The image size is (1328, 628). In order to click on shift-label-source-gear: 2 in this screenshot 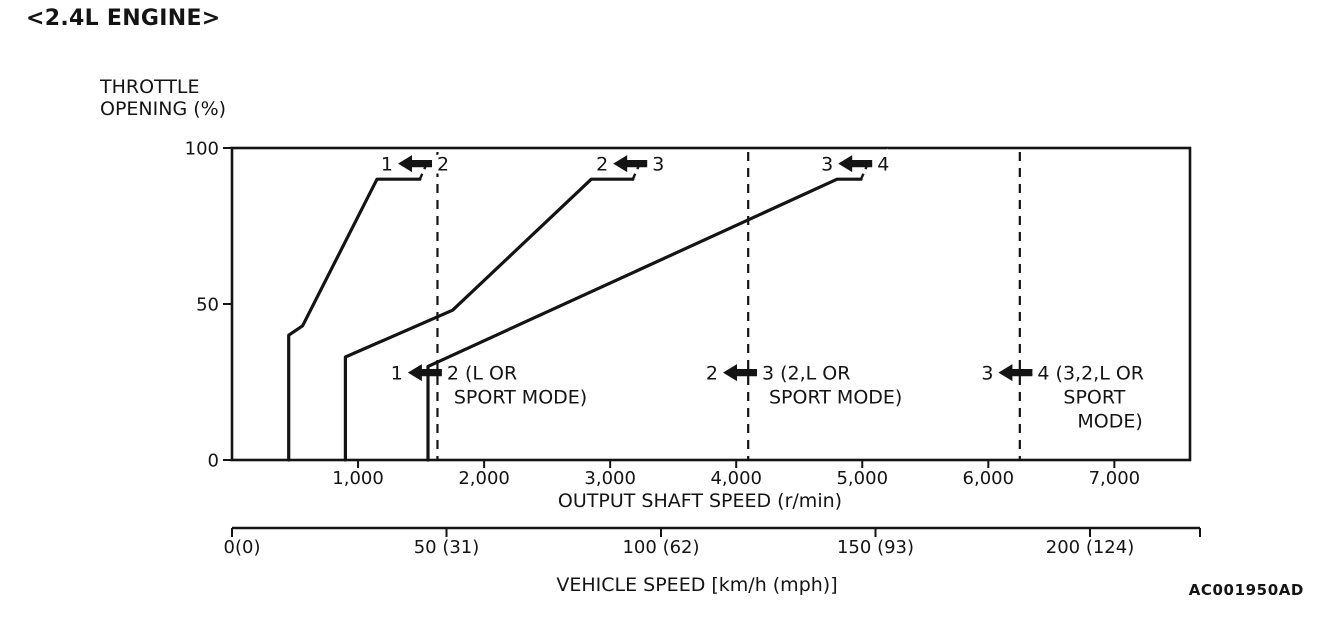, I will do `click(443, 165)`.